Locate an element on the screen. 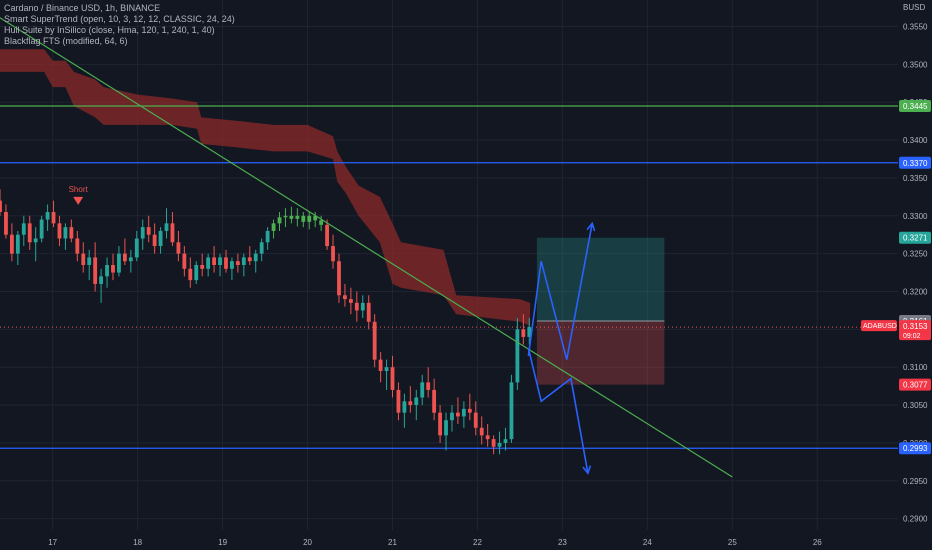  symbol-label-background is located at coordinates (879, 326).